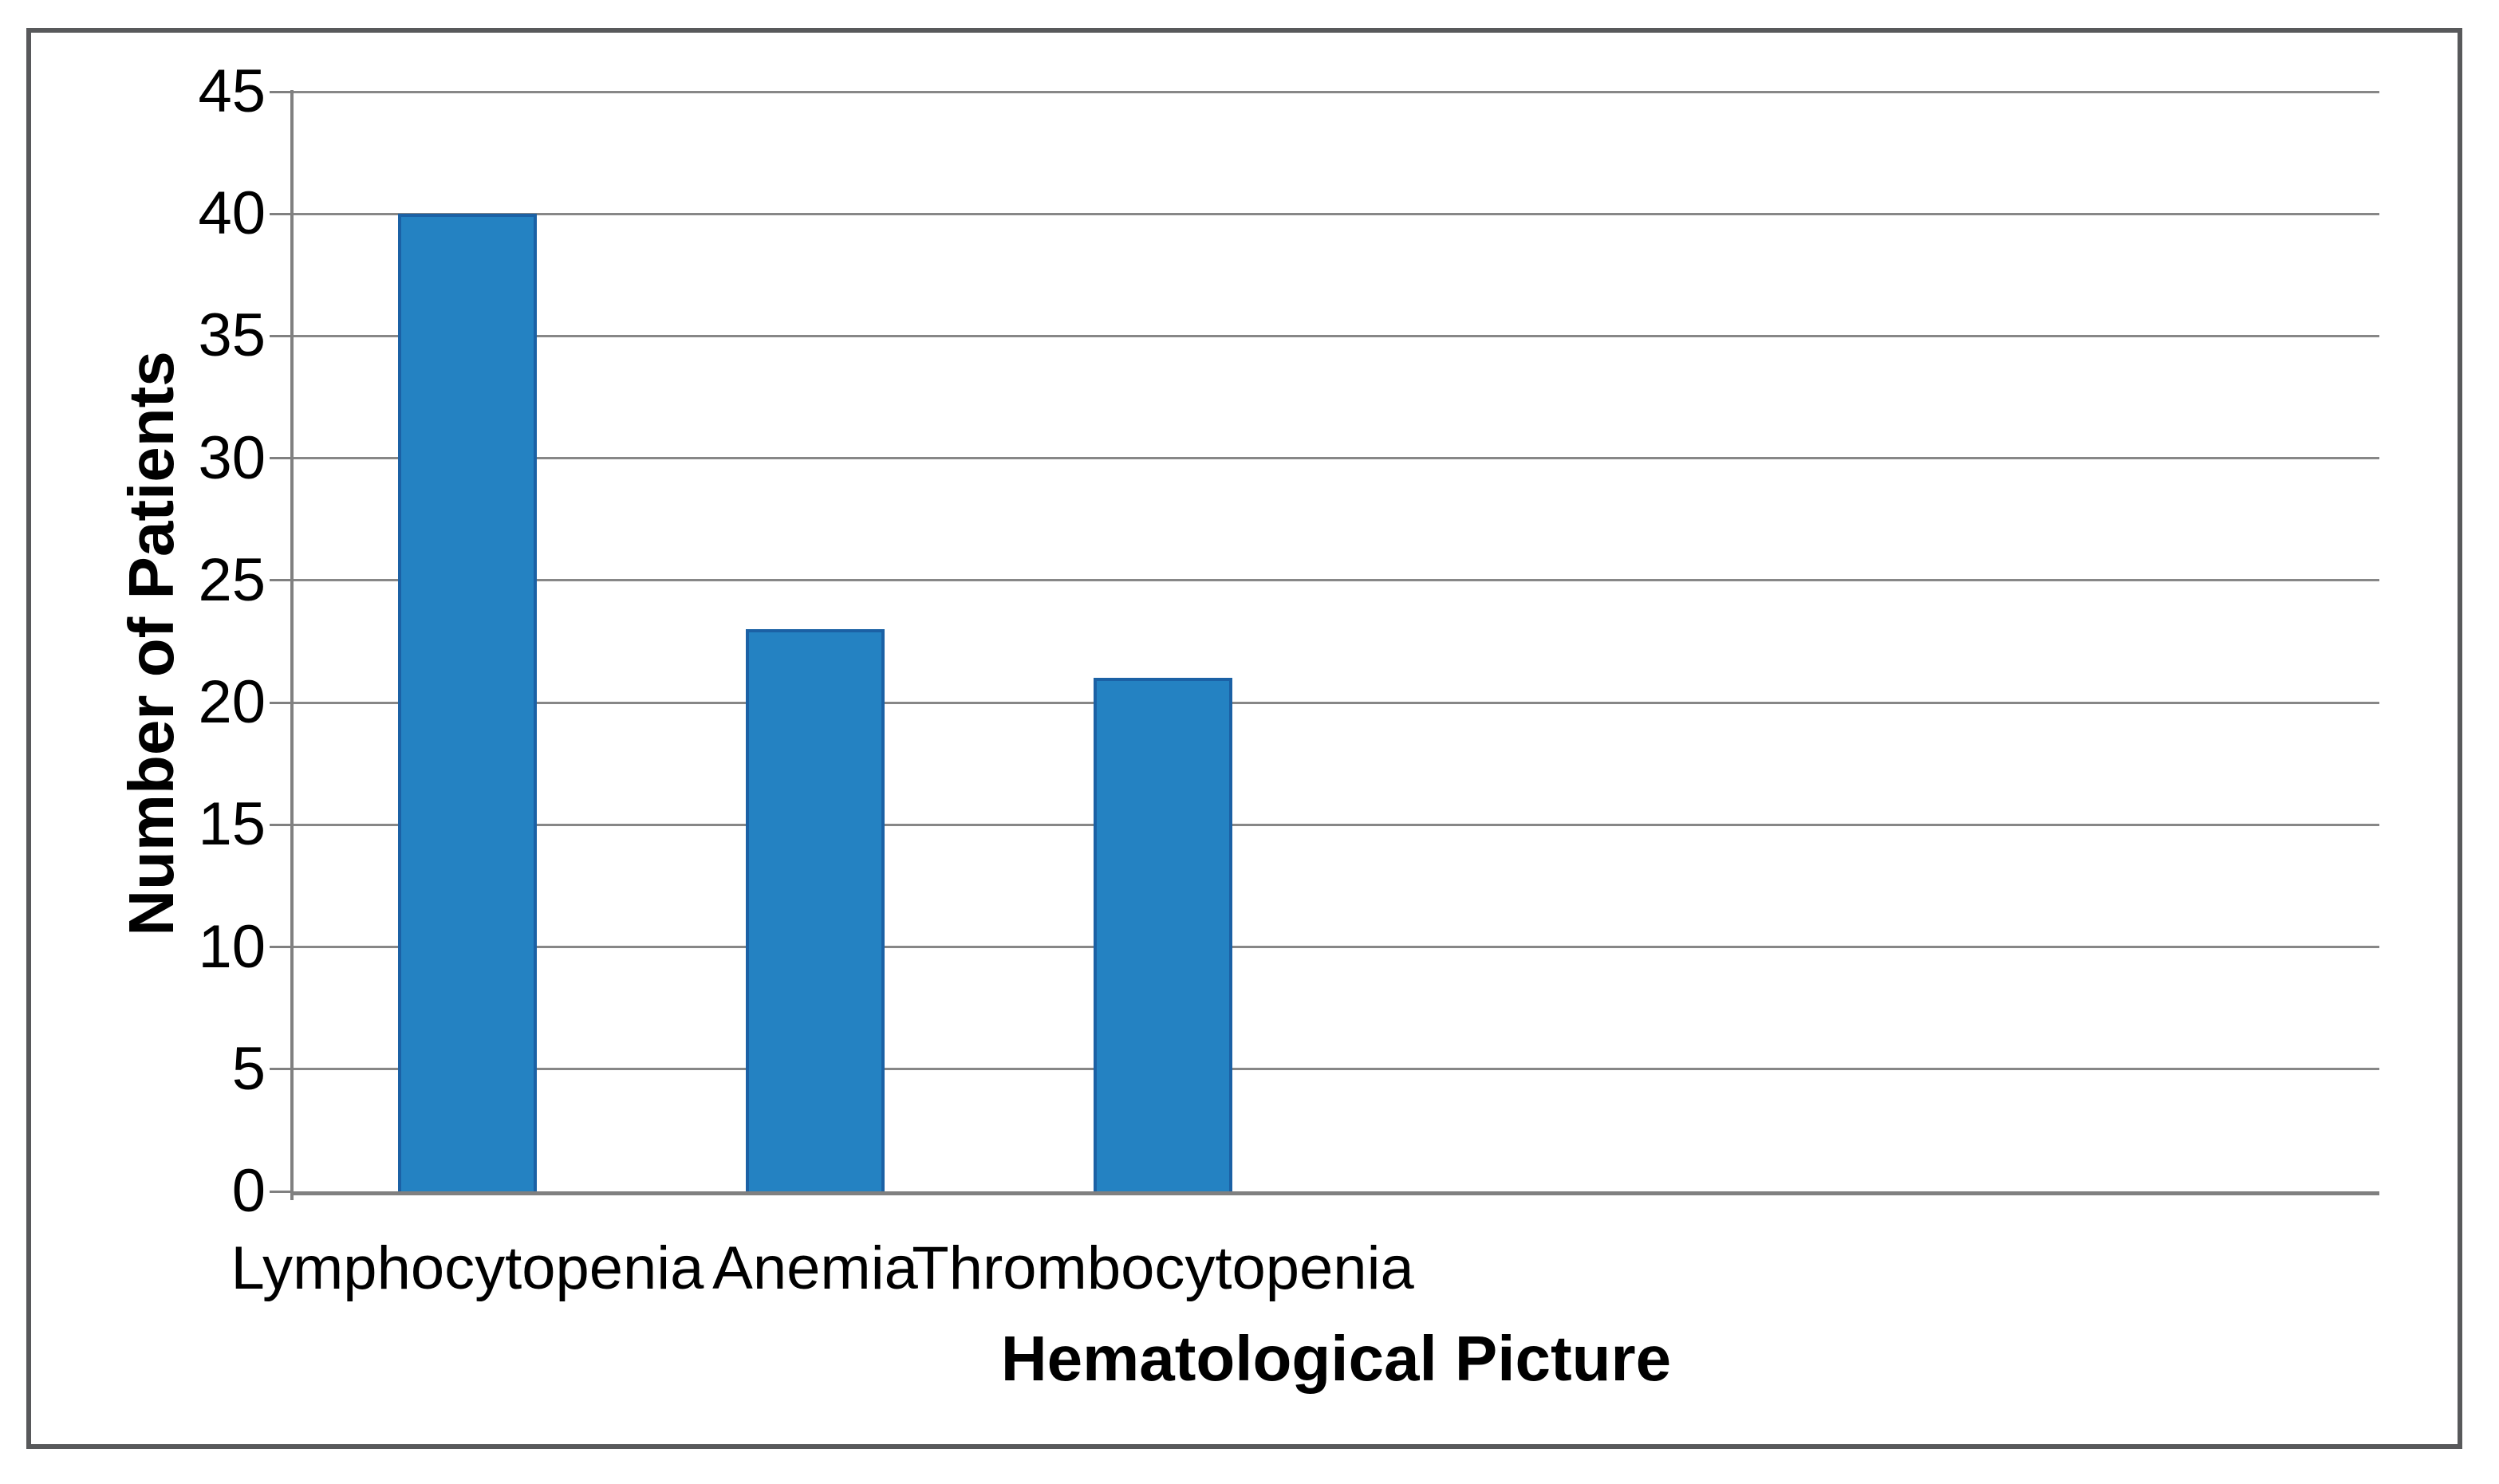 The height and width of the screenshot is (1484, 2499). What do you see at coordinates (467, 1268) in the screenshot?
I see `category-label-lymphocytopenia: Lymphocytopenia` at bounding box center [467, 1268].